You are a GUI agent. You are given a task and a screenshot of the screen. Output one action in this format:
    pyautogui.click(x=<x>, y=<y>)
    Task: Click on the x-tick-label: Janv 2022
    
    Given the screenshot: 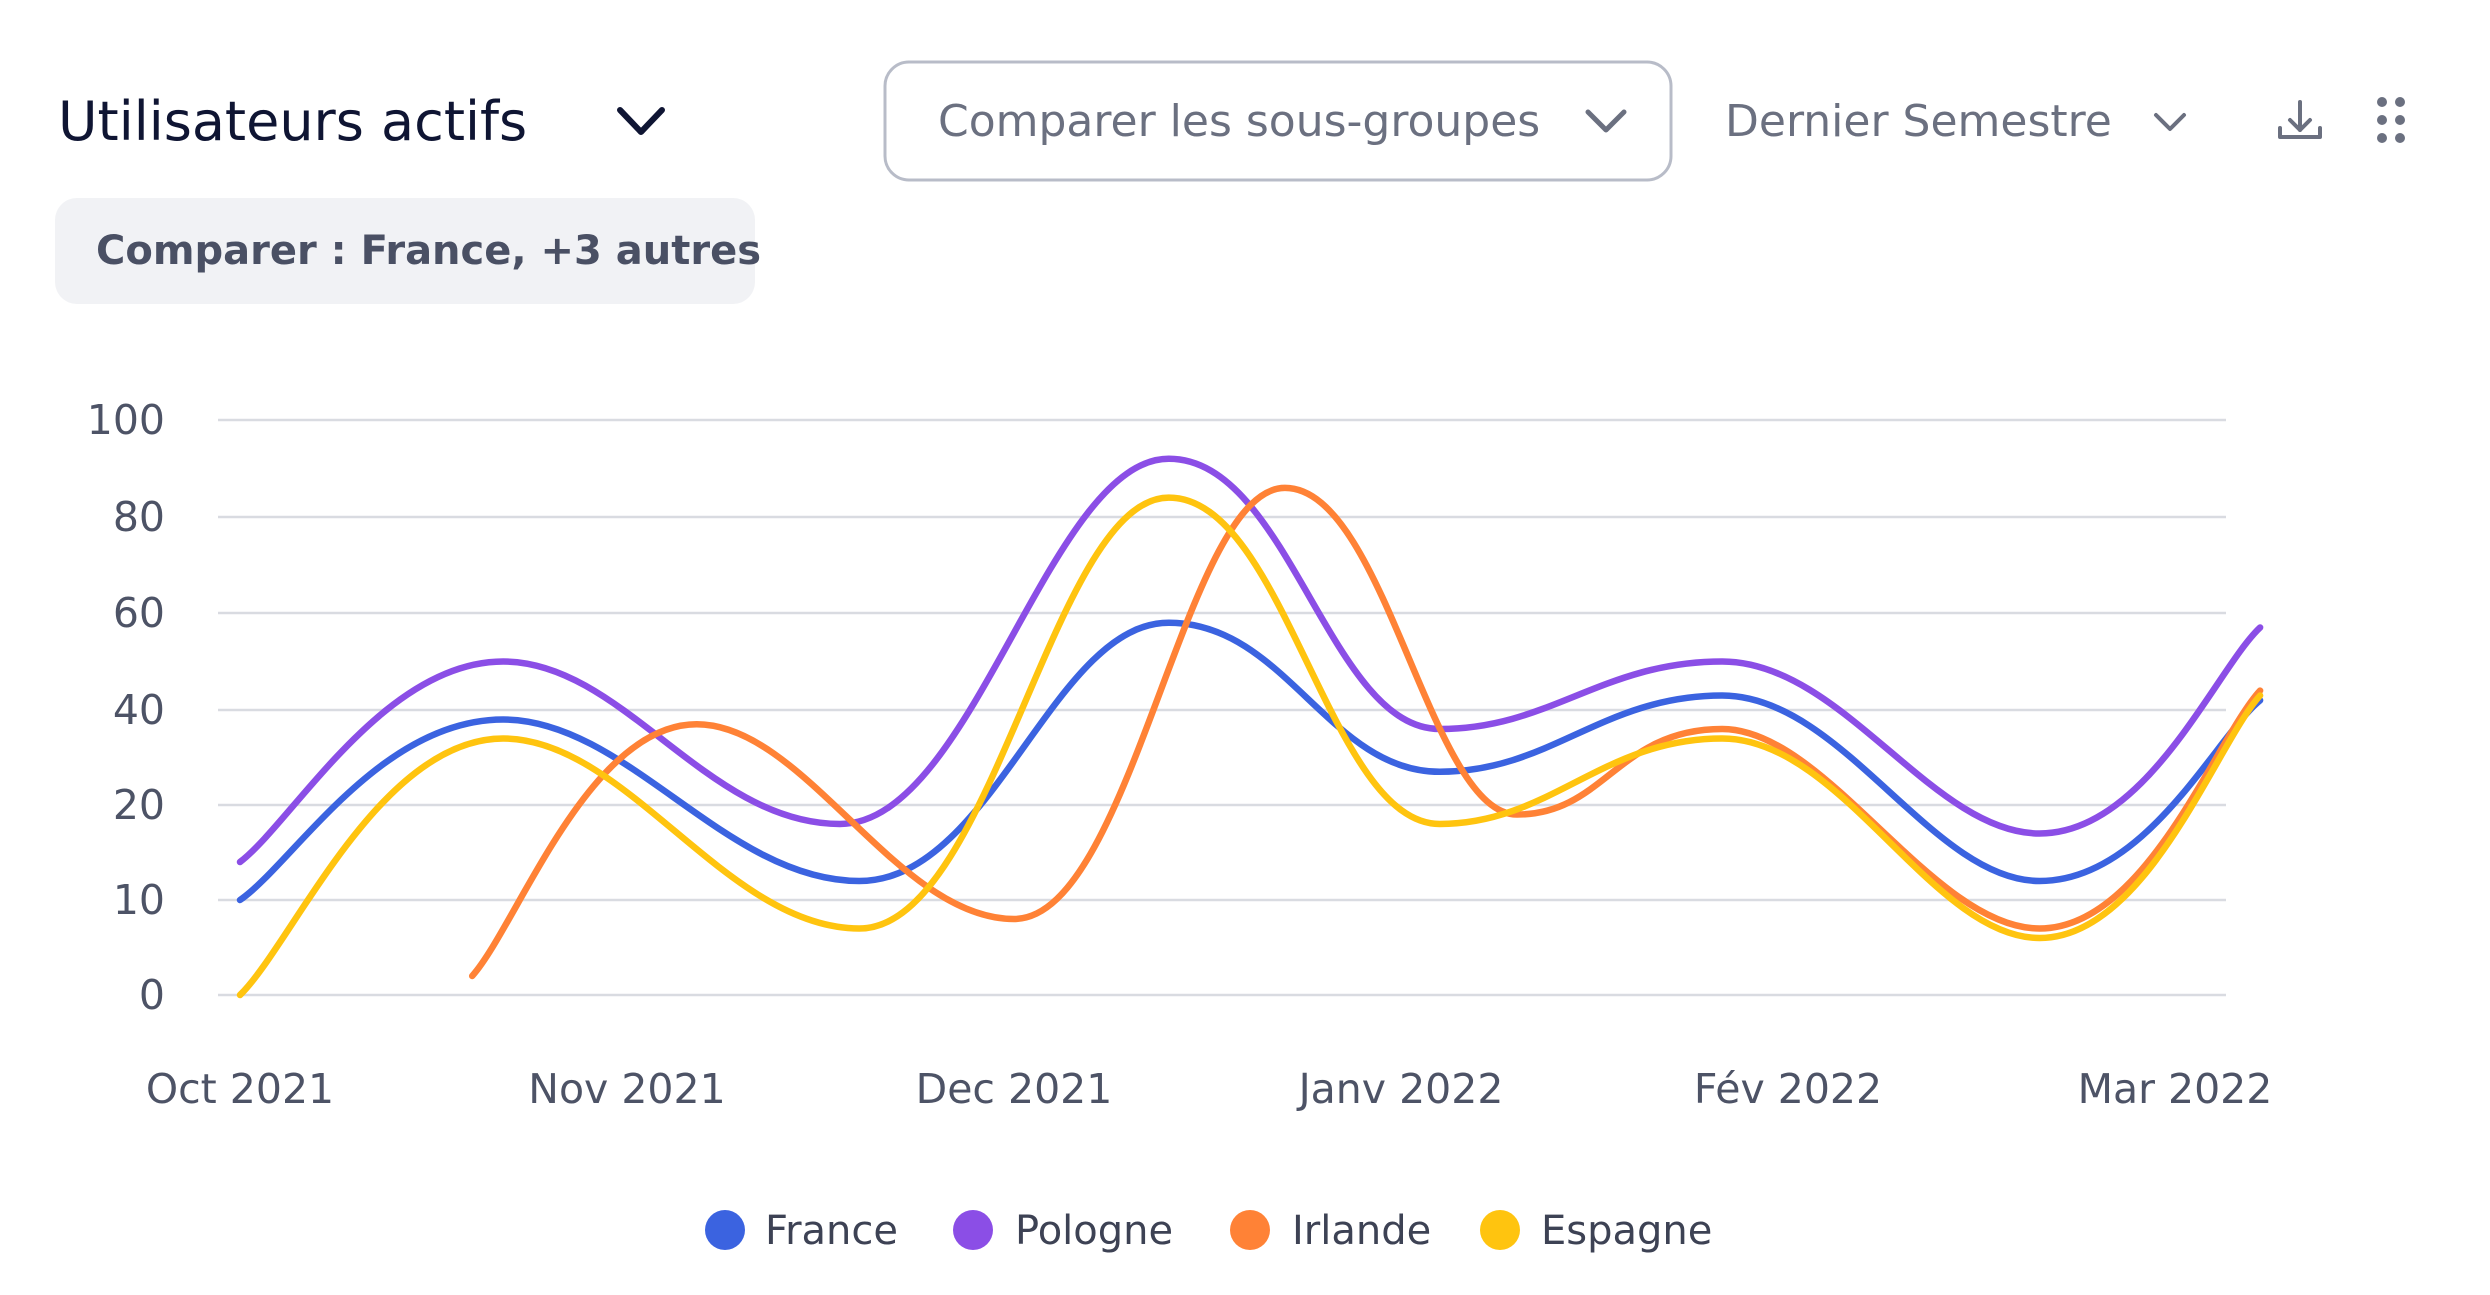 What is the action you would take?
    pyautogui.click(x=1400, y=1089)
    